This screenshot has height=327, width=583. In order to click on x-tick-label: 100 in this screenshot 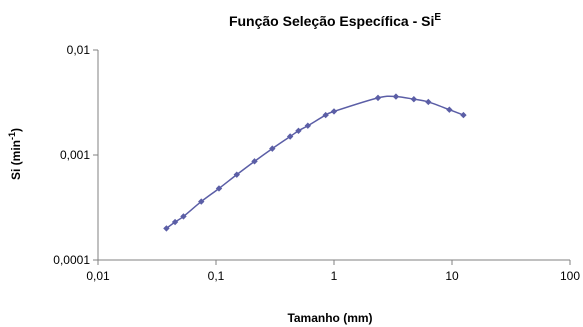, I will do `click(570, 276)`.